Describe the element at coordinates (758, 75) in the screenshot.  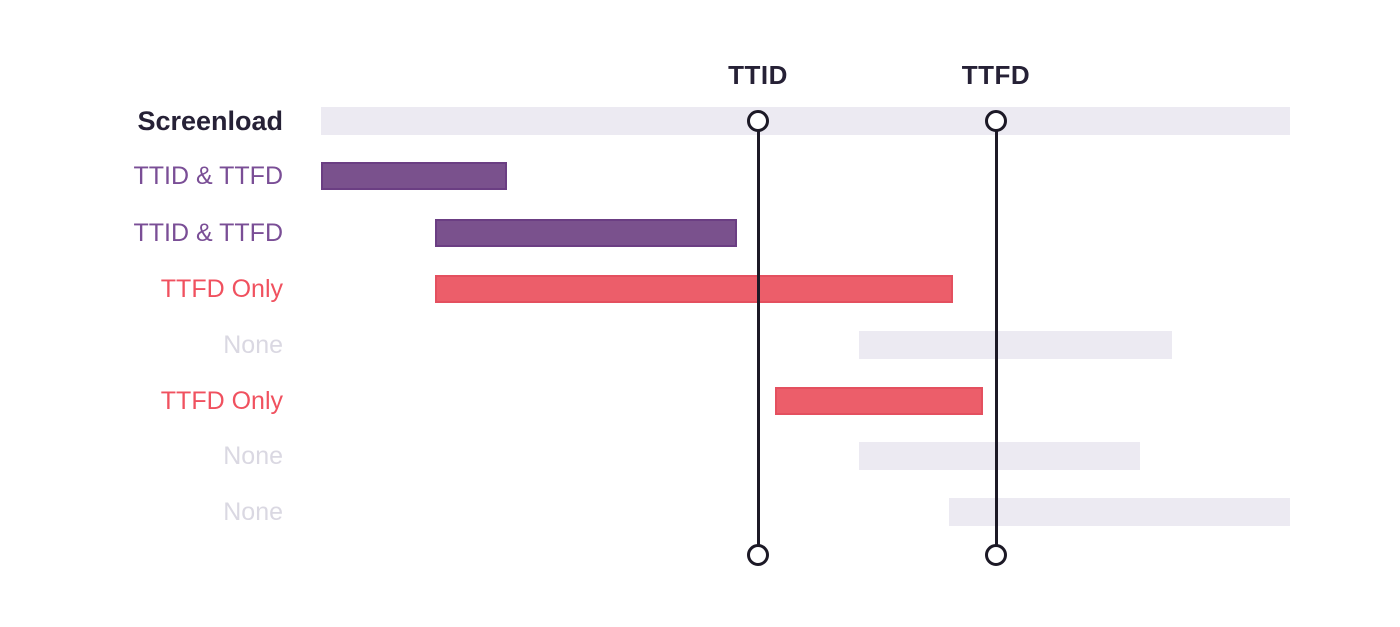
I see `ttid-label: TTID` at that location.